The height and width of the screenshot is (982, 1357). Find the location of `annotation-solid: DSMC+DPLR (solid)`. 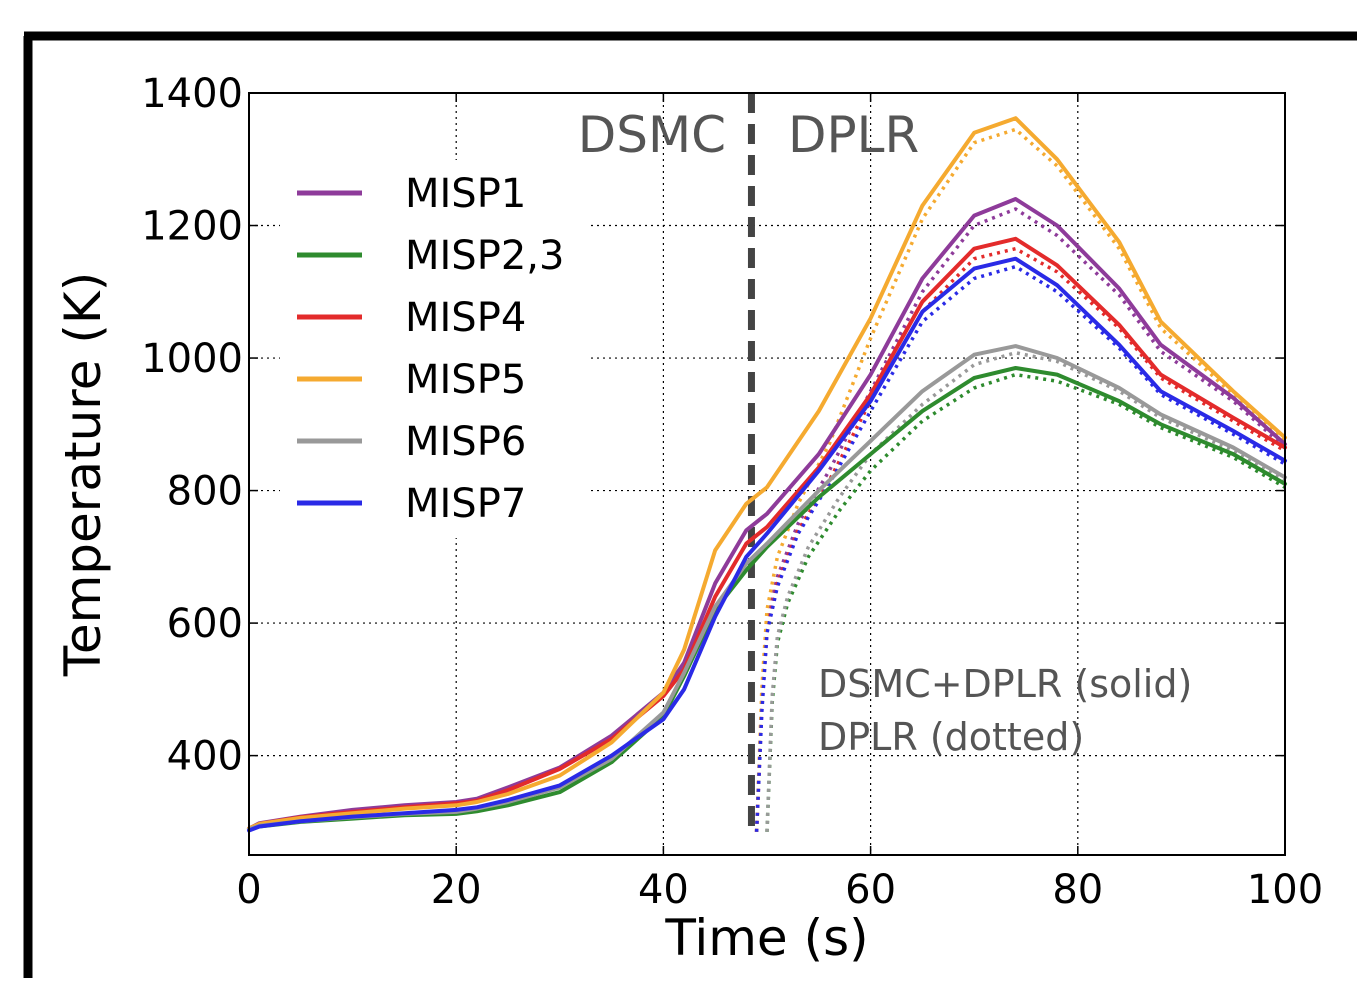

annotation-solid: DSMC+DPLR (solid) is located at coordinates (1005, 684).